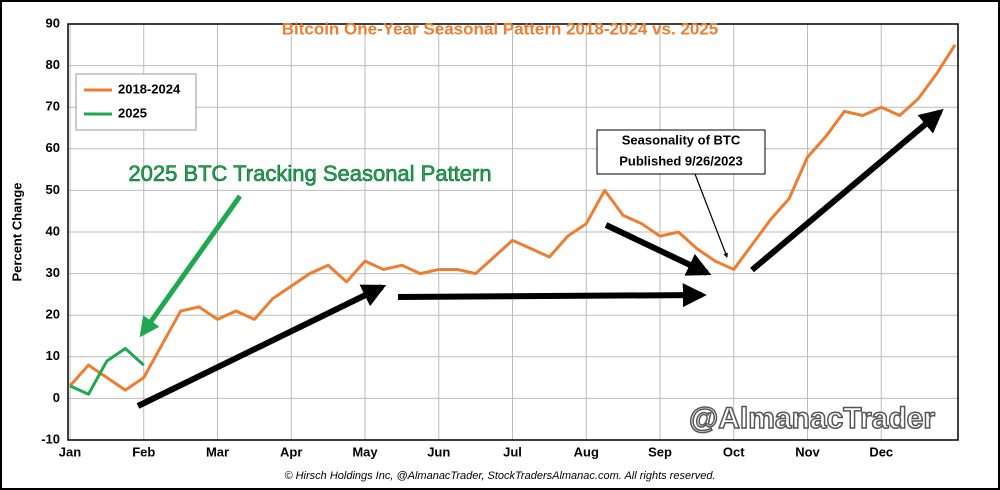 Image resolution: width=1000 pixels, height=490 pixels. Describe the element at coordinates (881, 451) in the screenshot. I see `x-tick-label: Dec` at that location.